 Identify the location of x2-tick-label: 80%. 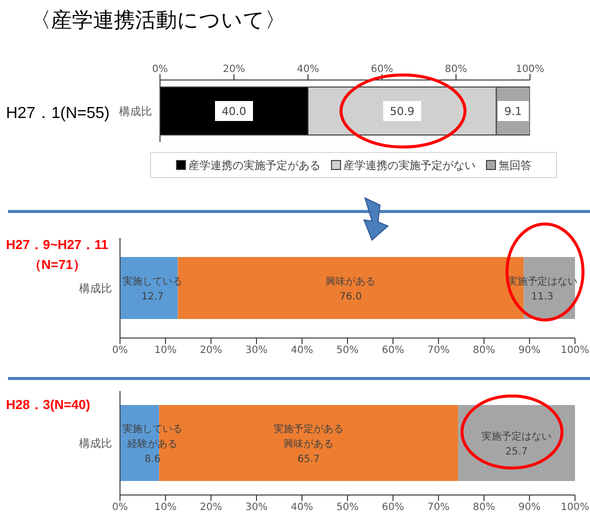
(456, 69).